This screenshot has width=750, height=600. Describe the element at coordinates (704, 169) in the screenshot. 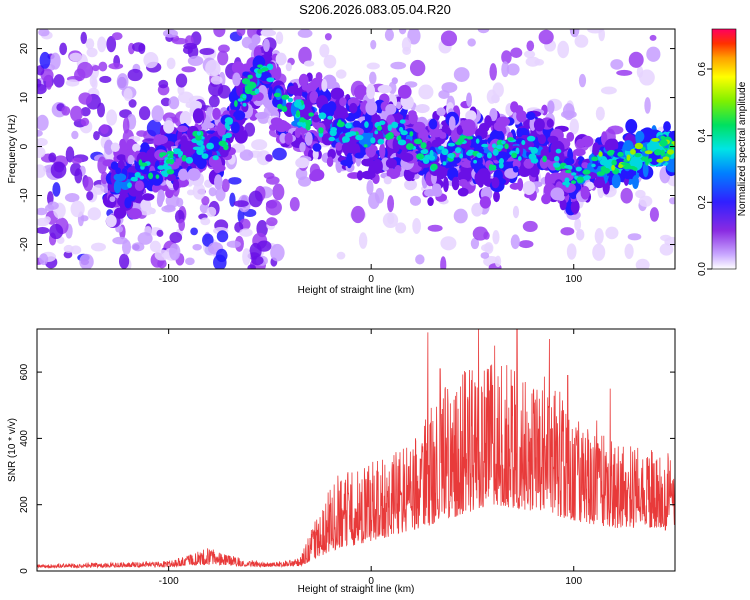

I see `colorbar-ticks: 0.0 0.2 0.4 0.6` at that location.